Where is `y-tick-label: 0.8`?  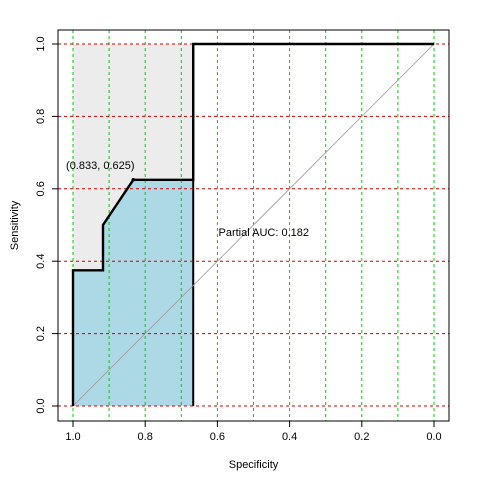 y-tick-label: 0.8 is located at coordinates (41, 116).